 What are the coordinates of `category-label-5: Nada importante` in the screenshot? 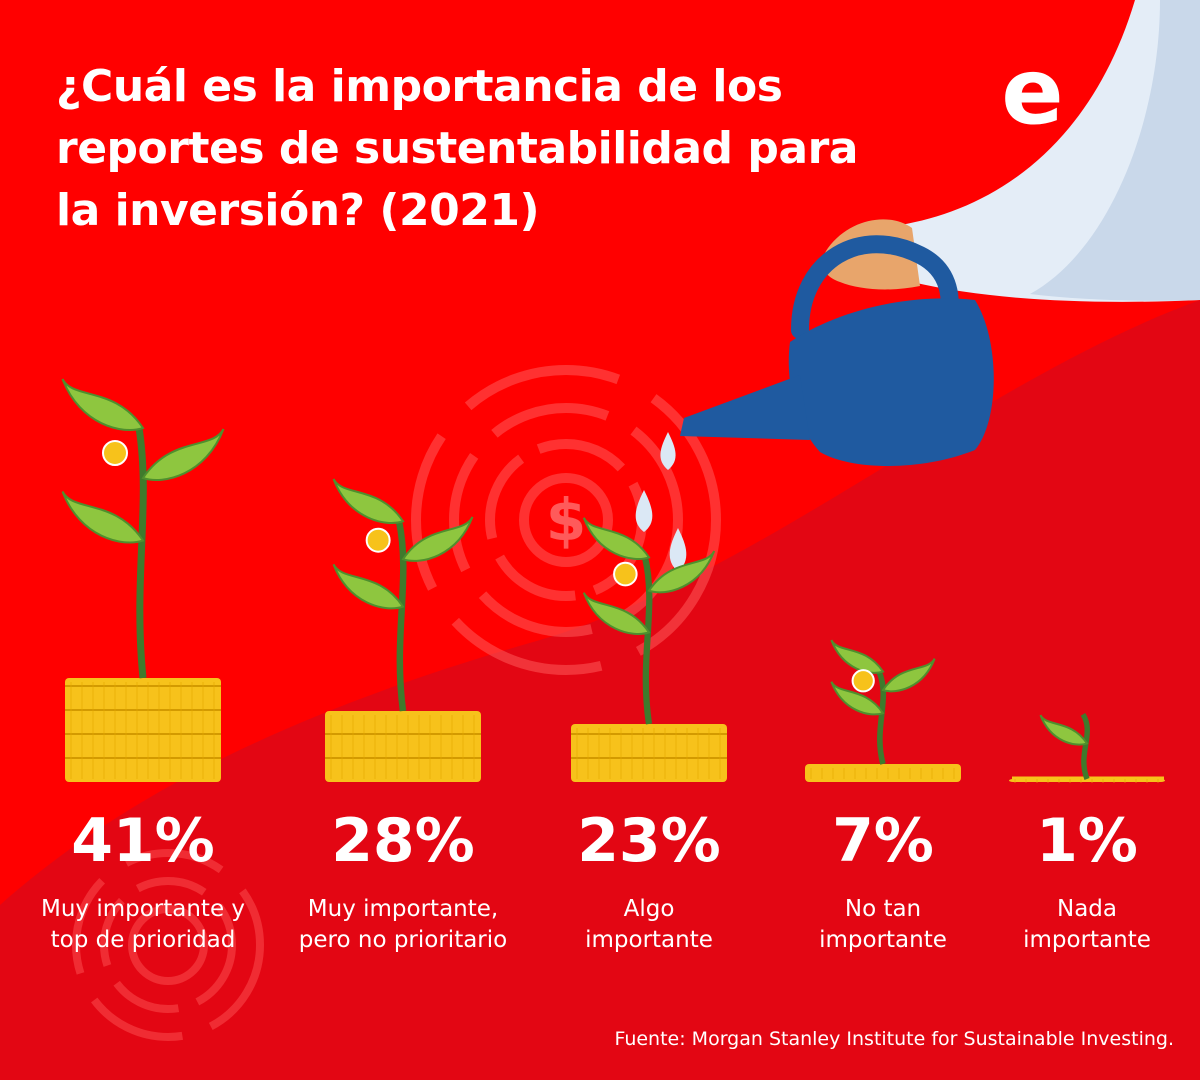 It's located at (1087, 924).